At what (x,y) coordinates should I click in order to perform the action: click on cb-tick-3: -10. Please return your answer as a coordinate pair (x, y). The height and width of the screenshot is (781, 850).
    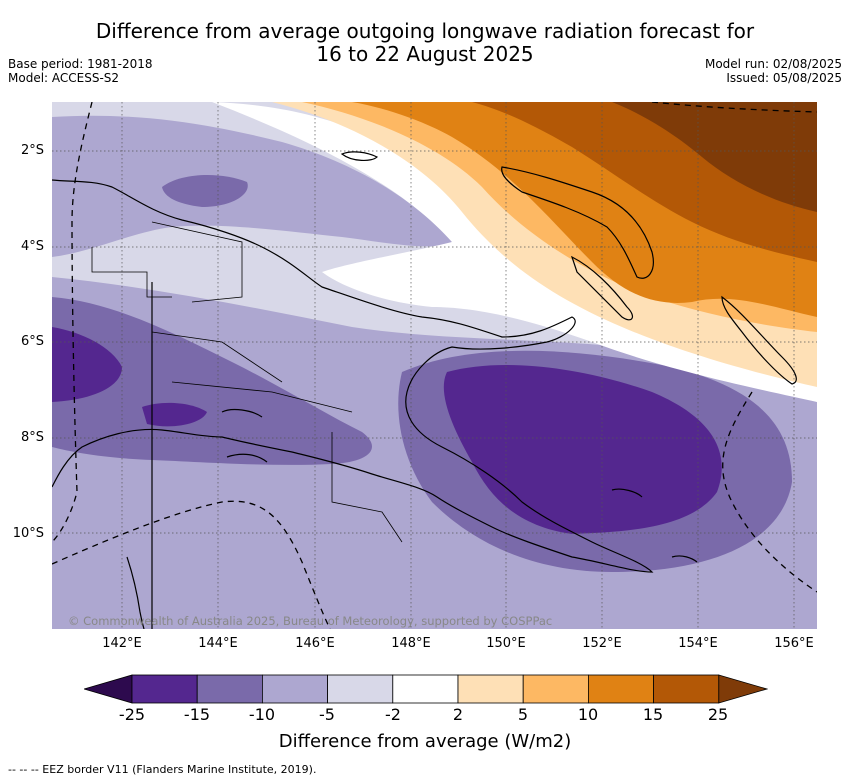
    Looking at the image, I should click on (262, 714).